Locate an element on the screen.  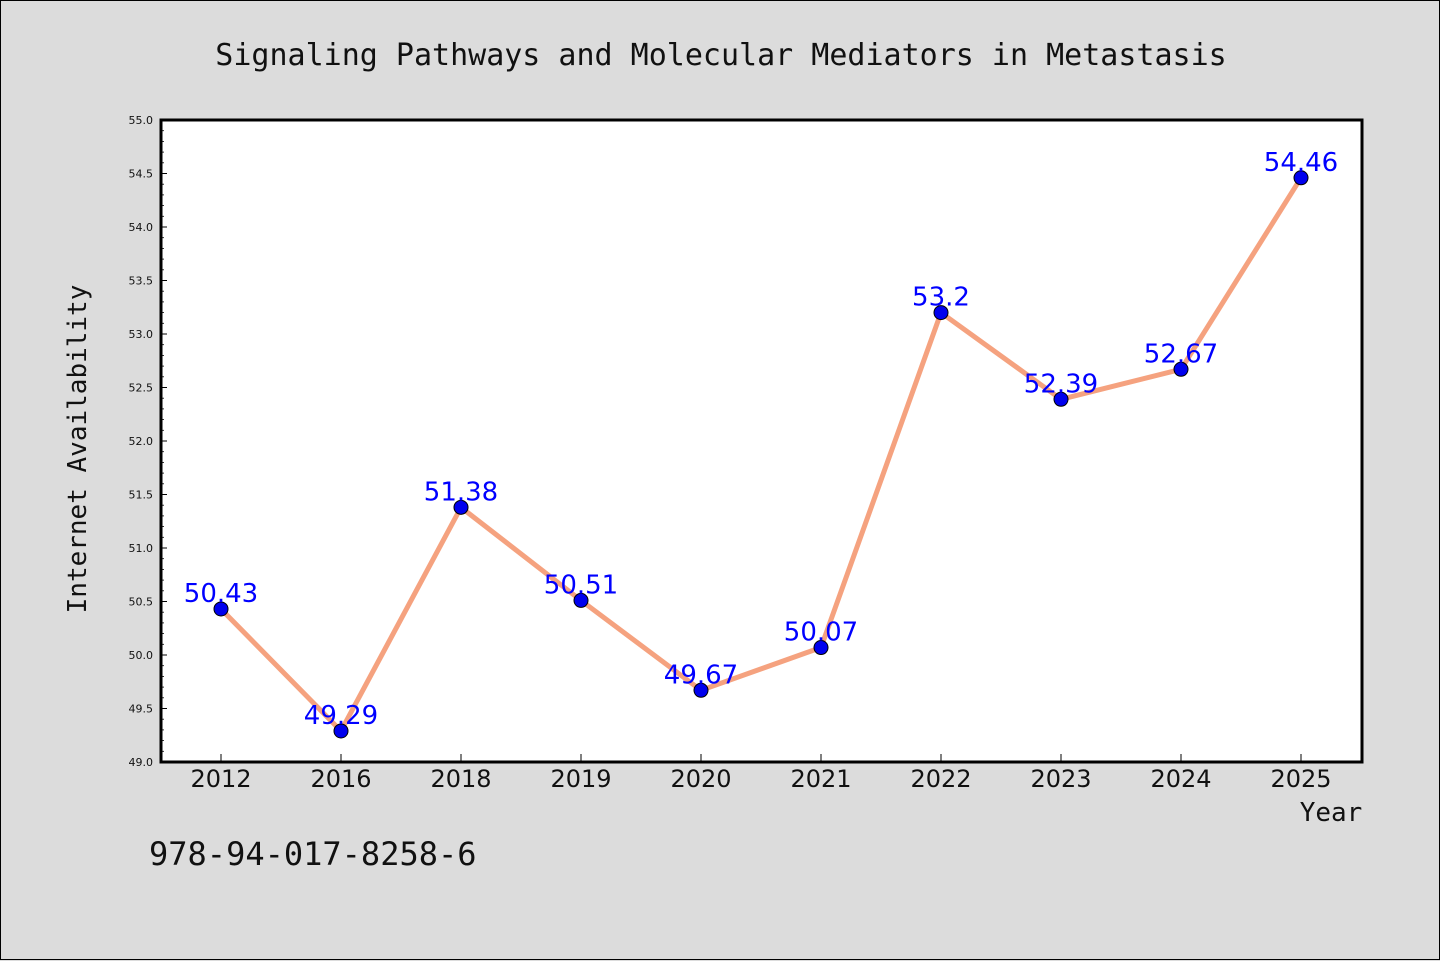
y-tick-label: 49.0 is located at coordinates (141, 762).